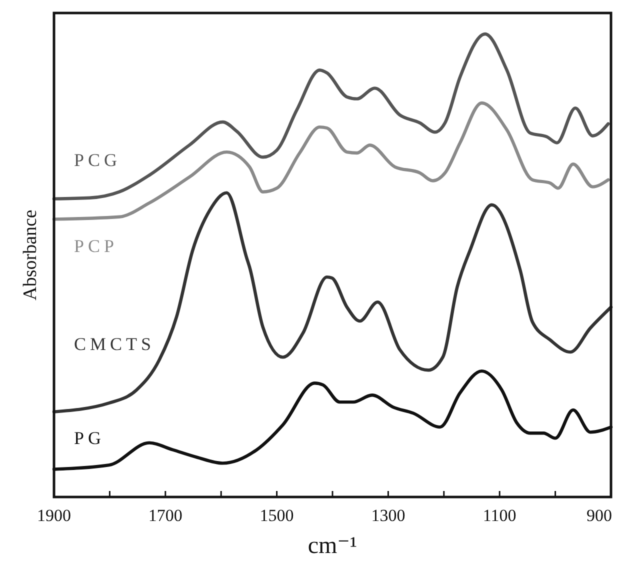 The width and height of the screenshot is (617, 561). I want to click on x-tick-label: 900, so click(599, 515).